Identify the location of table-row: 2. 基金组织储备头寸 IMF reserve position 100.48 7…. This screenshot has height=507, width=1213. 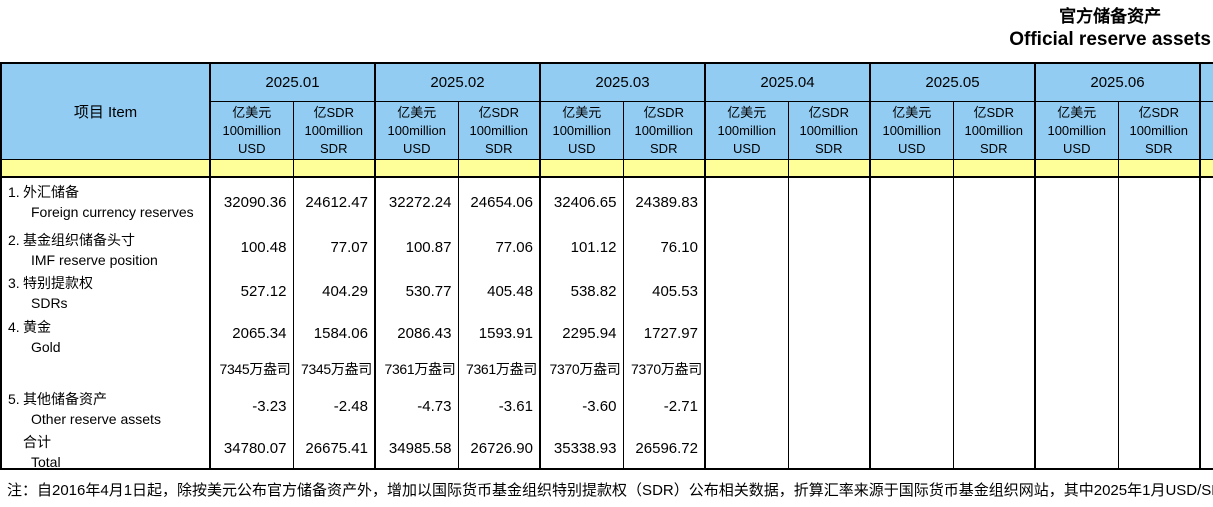
(607, 247).